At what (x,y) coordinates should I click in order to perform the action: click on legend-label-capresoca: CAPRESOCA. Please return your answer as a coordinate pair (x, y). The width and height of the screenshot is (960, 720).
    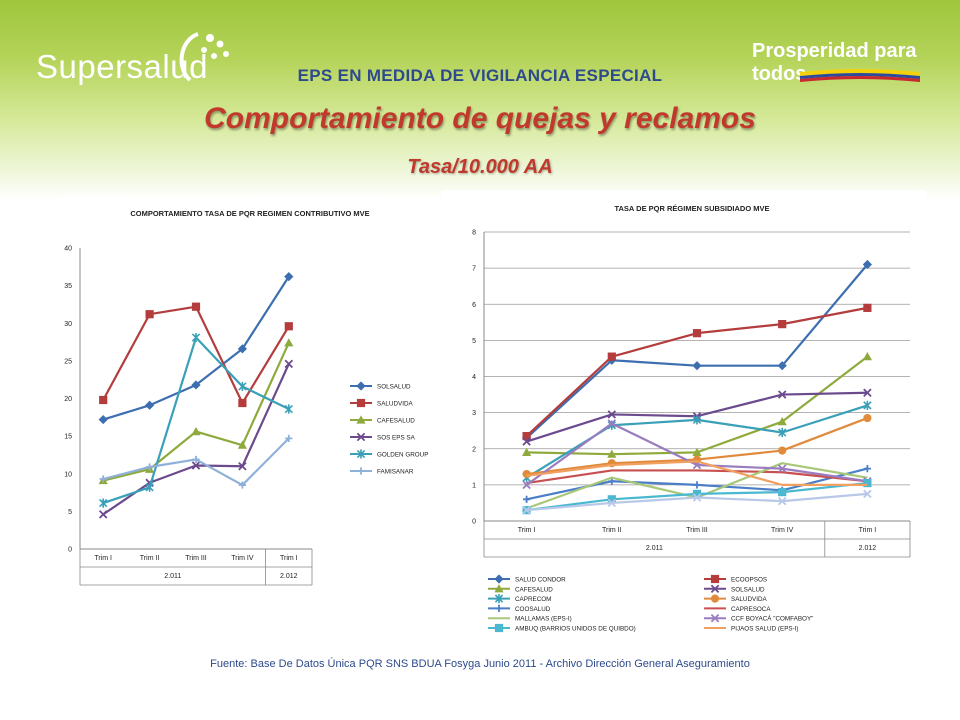
    Looking at the image, I should click on (751, 609).